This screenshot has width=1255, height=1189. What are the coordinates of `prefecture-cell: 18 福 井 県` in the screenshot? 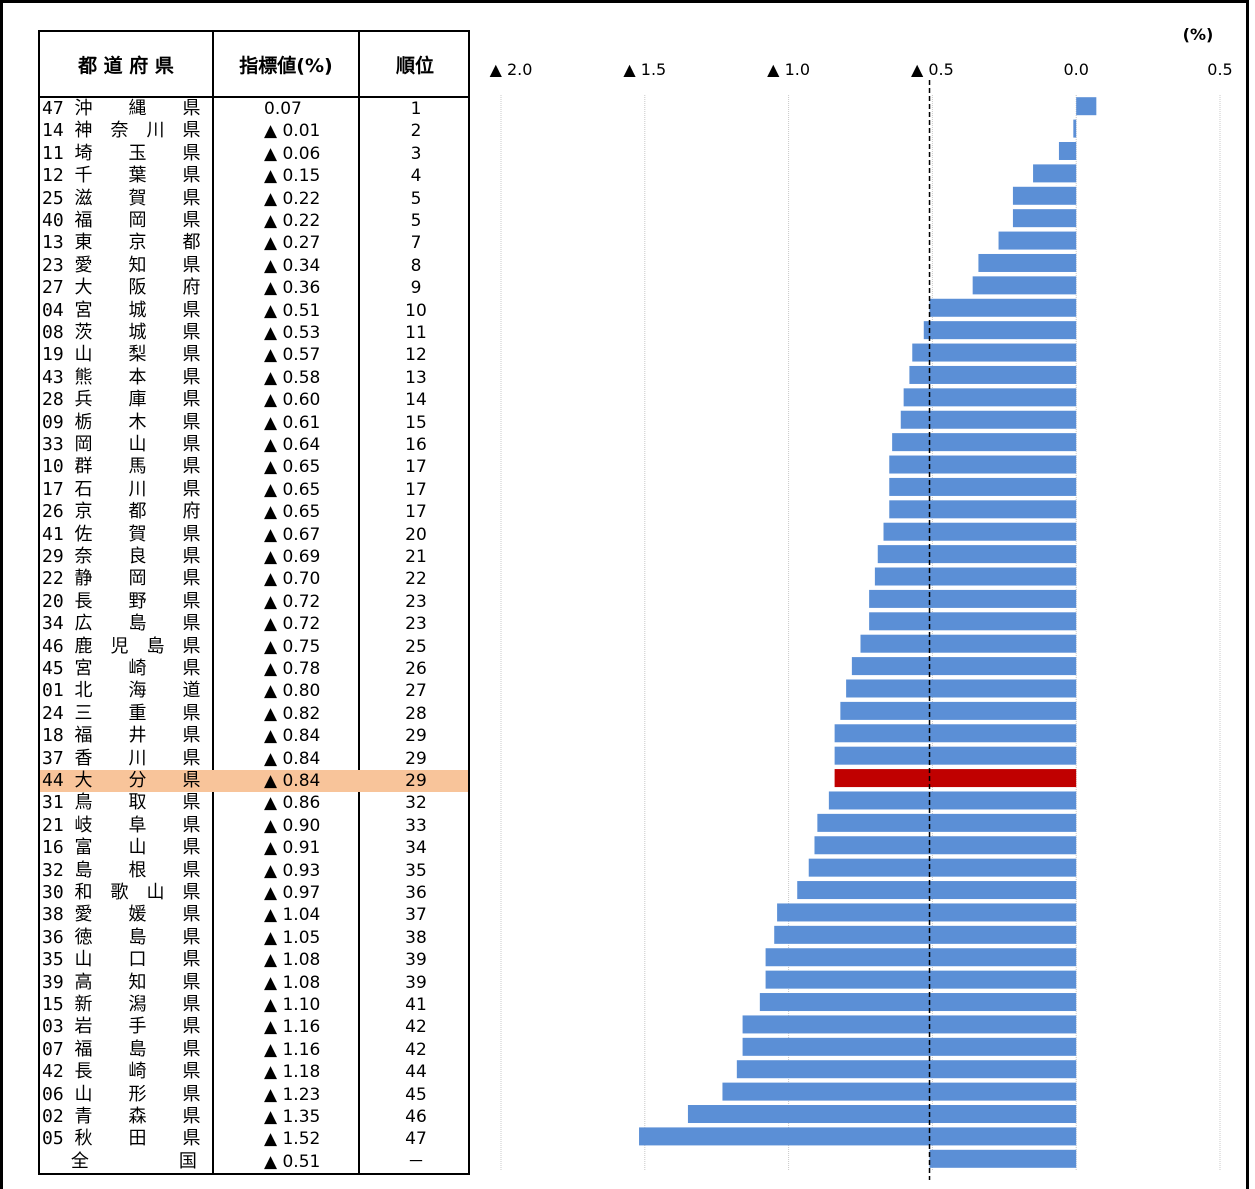 It's located at (121, 736).